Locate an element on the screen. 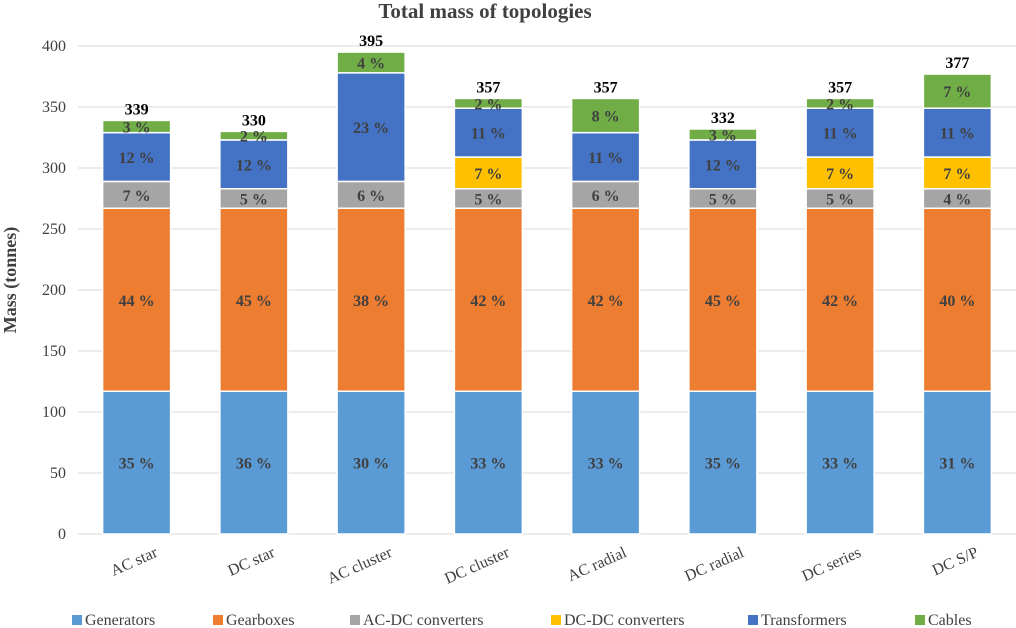 This screenshot has width=1016, height=628. total-labels: 339 330 395 357 357 332 357 377 is located at coordinates (547, 81).